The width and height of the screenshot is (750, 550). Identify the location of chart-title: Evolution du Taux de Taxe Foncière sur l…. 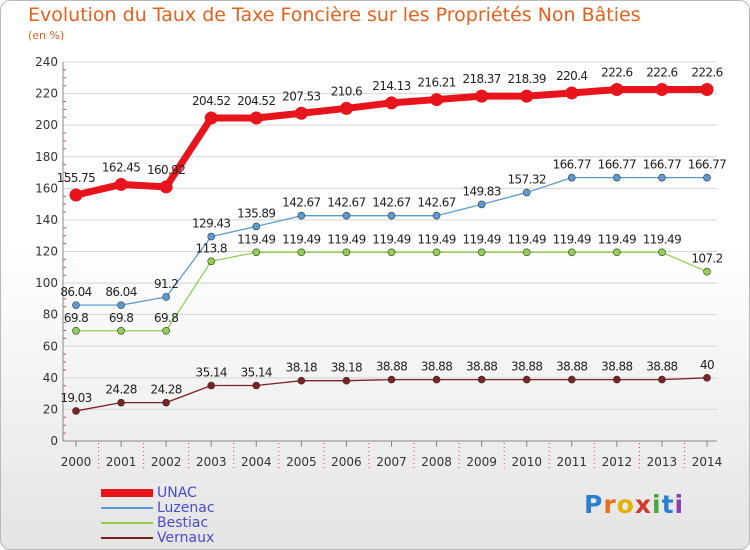
(334, 15).